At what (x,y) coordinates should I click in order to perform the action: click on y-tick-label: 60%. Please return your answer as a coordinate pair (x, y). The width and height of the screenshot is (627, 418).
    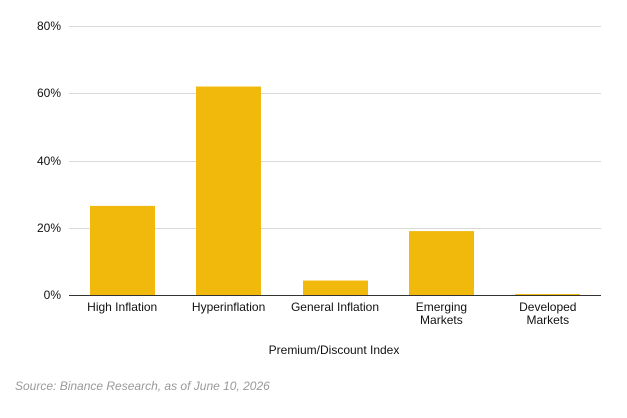
    Looking at the image, I should click on (49, 93).